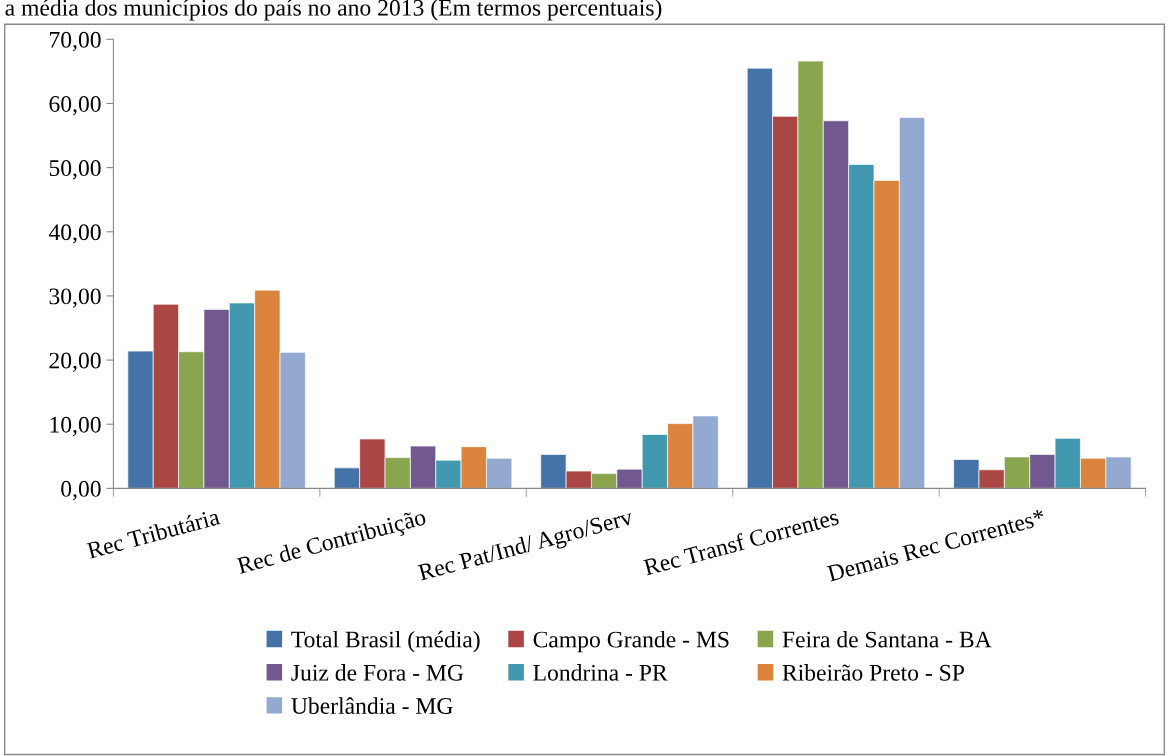  I want to click on legend-label: Ribeirão Preto - SP, so click(873, 672).